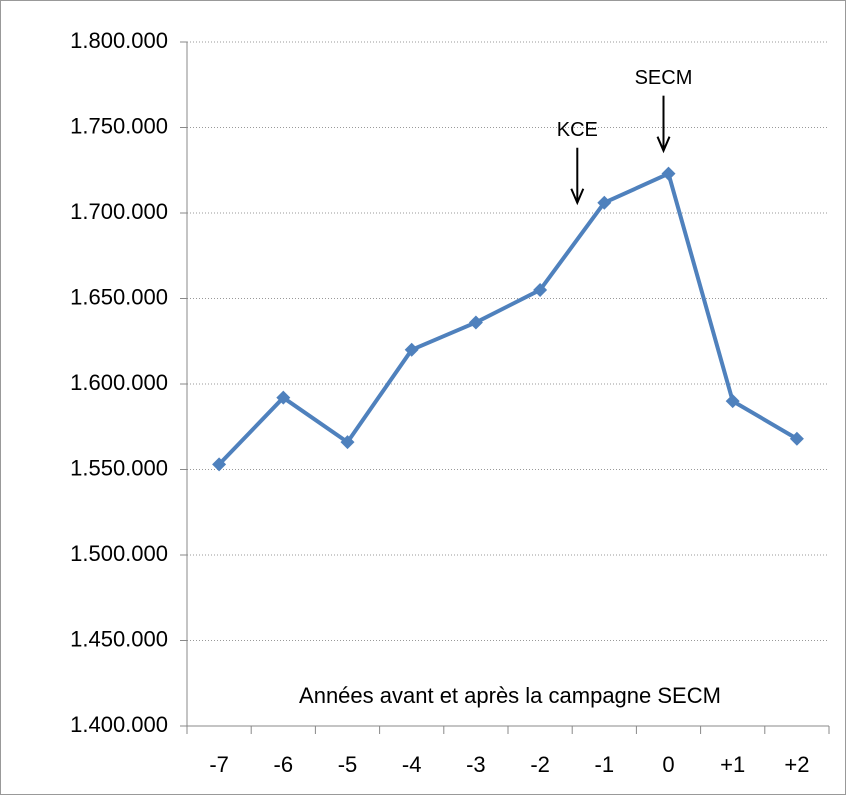 The height and width of the screenshot is (795, 846). What do you see at coordinates (510, 695) in the screenshot?
I see `x-axis-label: Années avant et après la campagne SECM` at bounding box center [510, 695].